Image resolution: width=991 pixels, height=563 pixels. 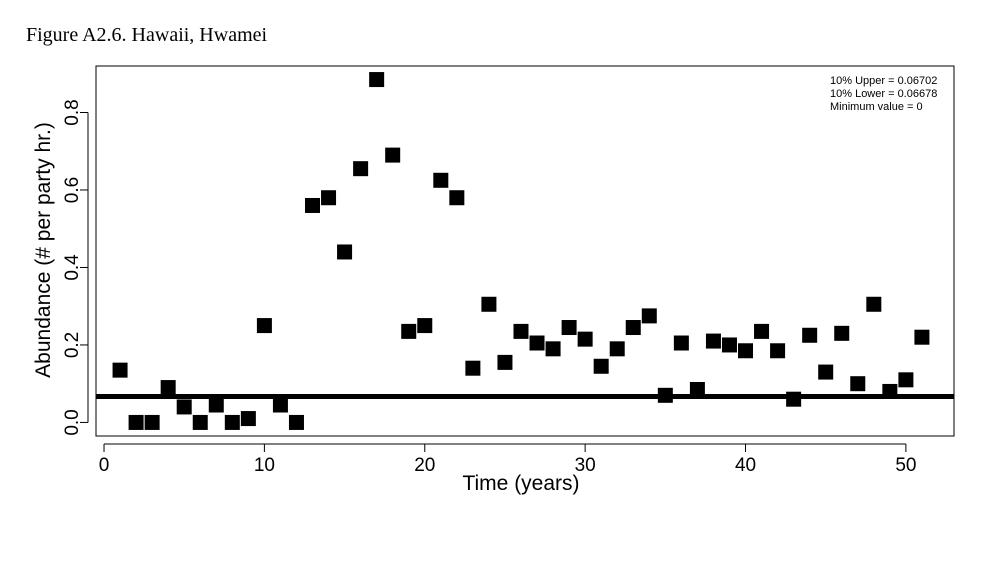 What do you see at coordinates (43, 250) in the screenshot?
I see `y-axis-label: Abundance (# per party hr.)` at bounding box center [43, 250].